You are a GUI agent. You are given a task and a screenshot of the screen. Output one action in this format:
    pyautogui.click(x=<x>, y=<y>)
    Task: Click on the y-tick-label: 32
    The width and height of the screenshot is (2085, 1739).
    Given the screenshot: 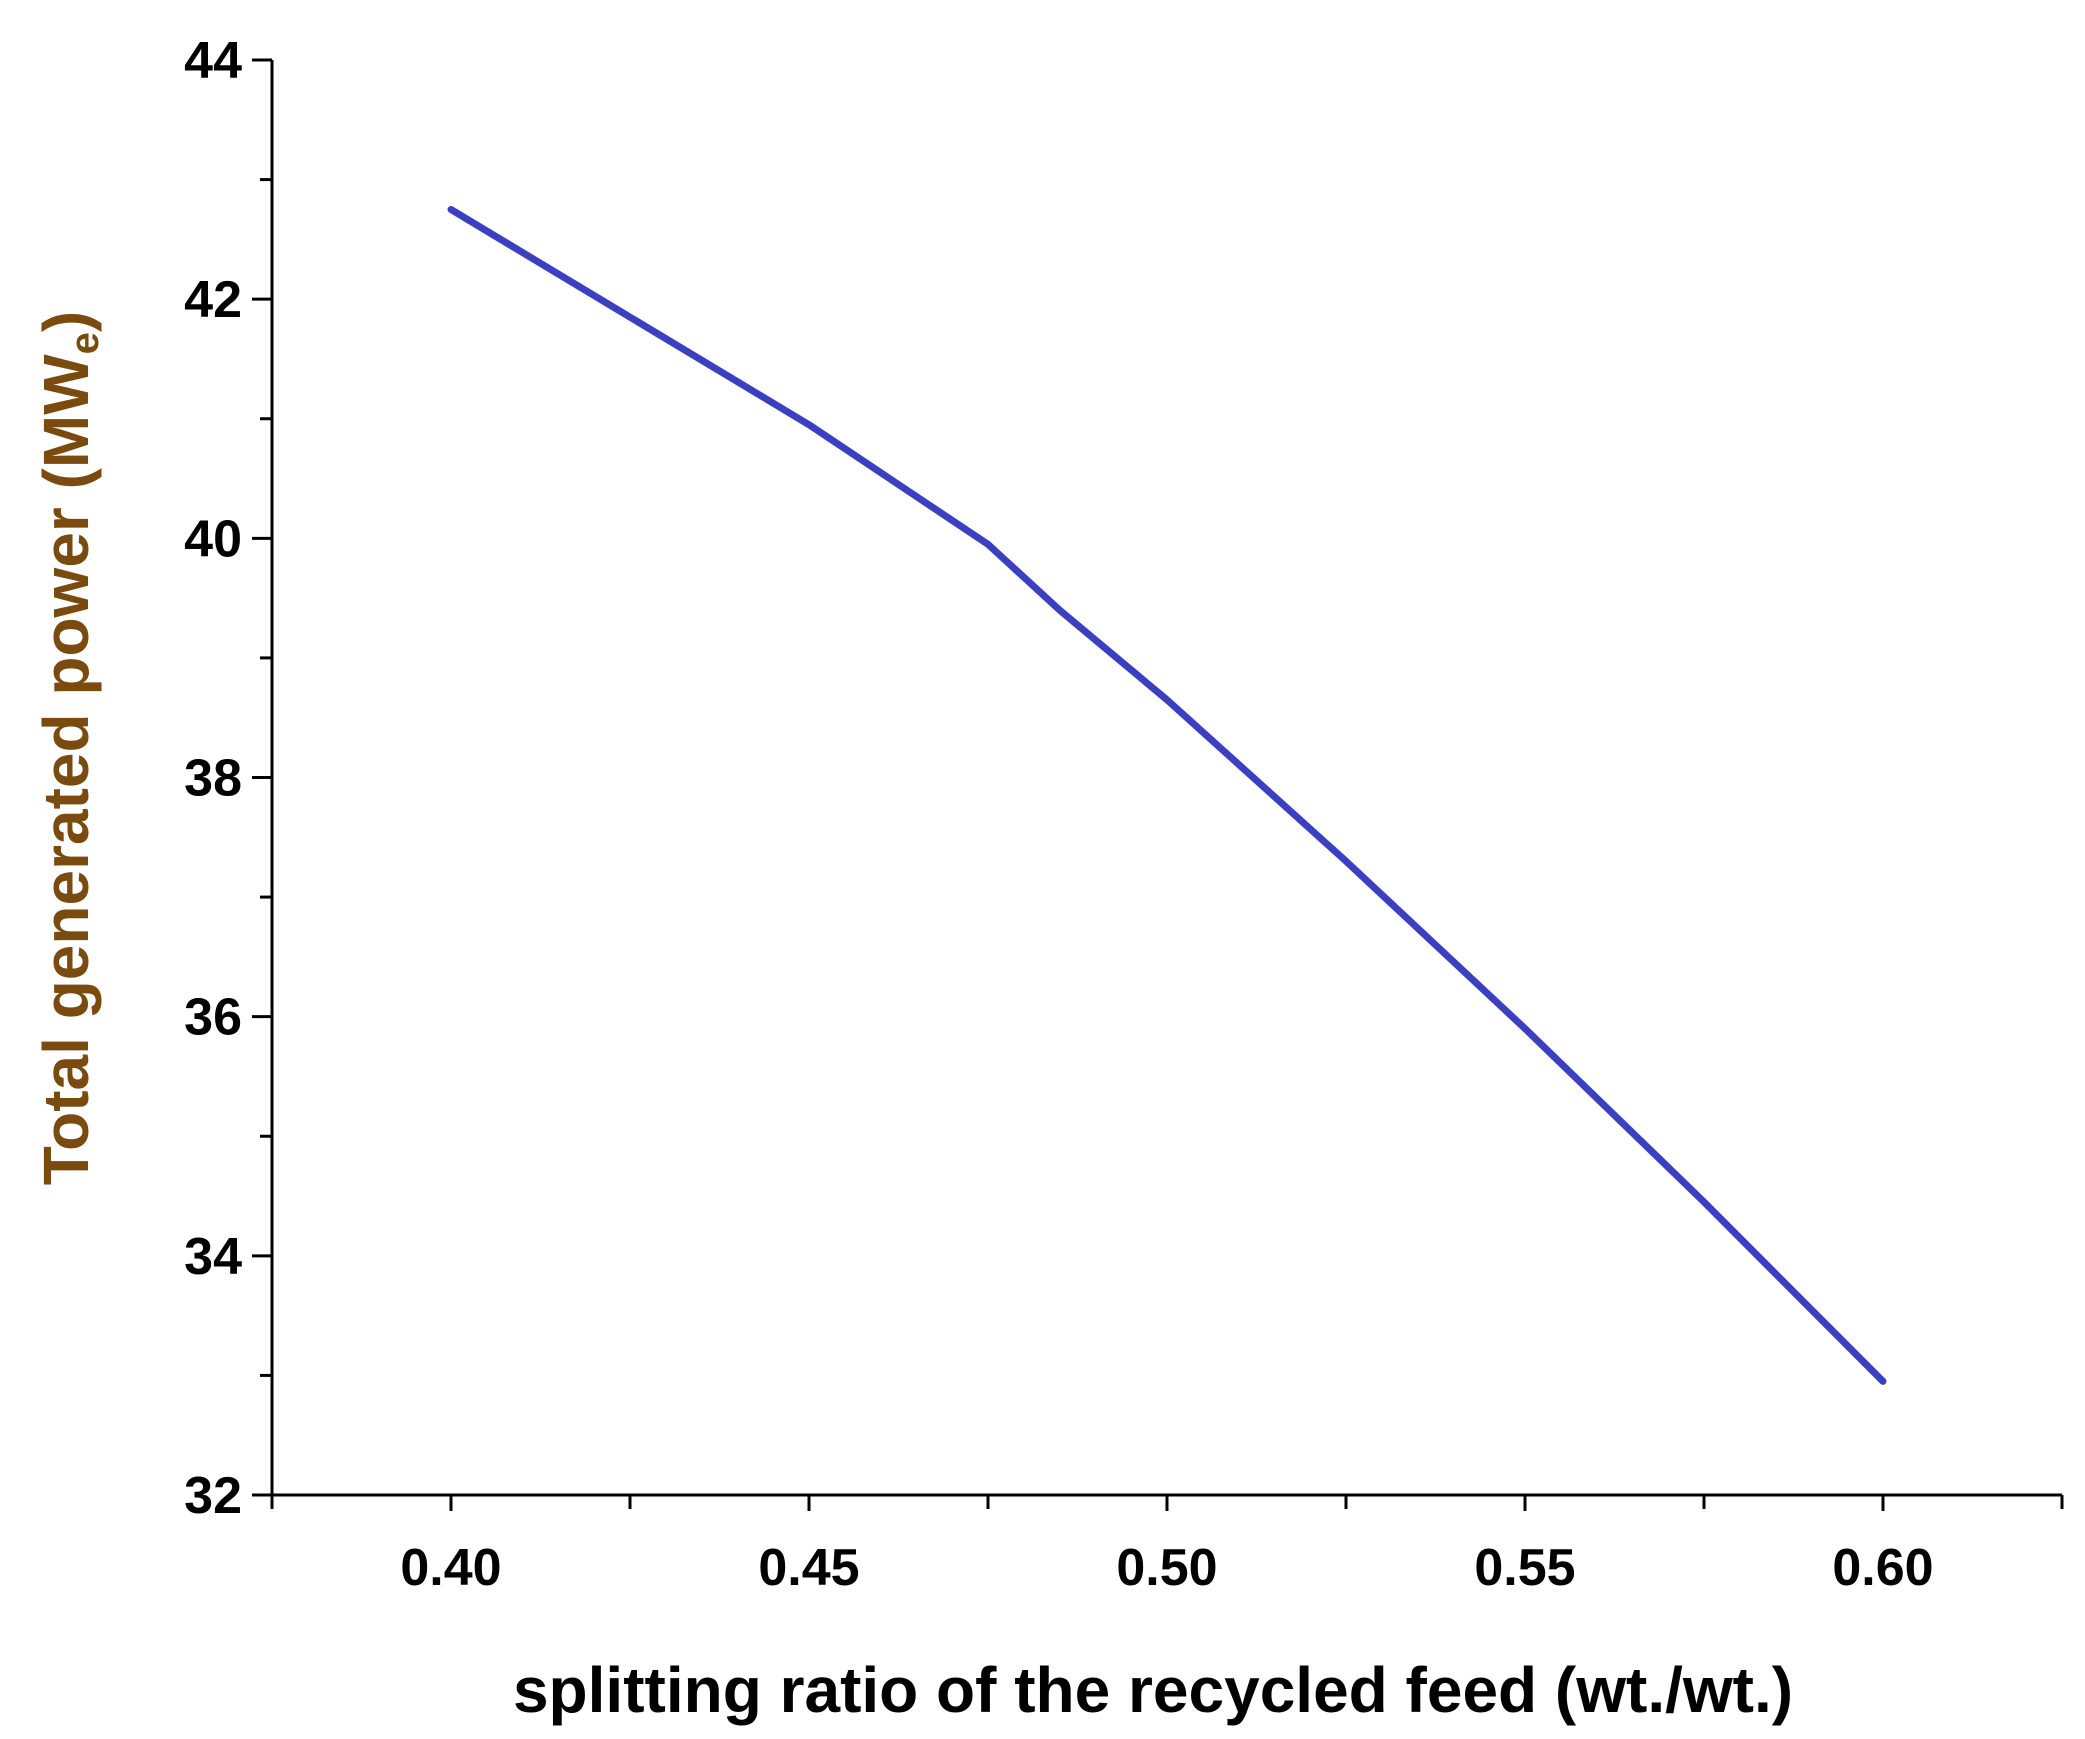 What is the action you would take?
    pyautogui.click(x=213, y=1496)
    